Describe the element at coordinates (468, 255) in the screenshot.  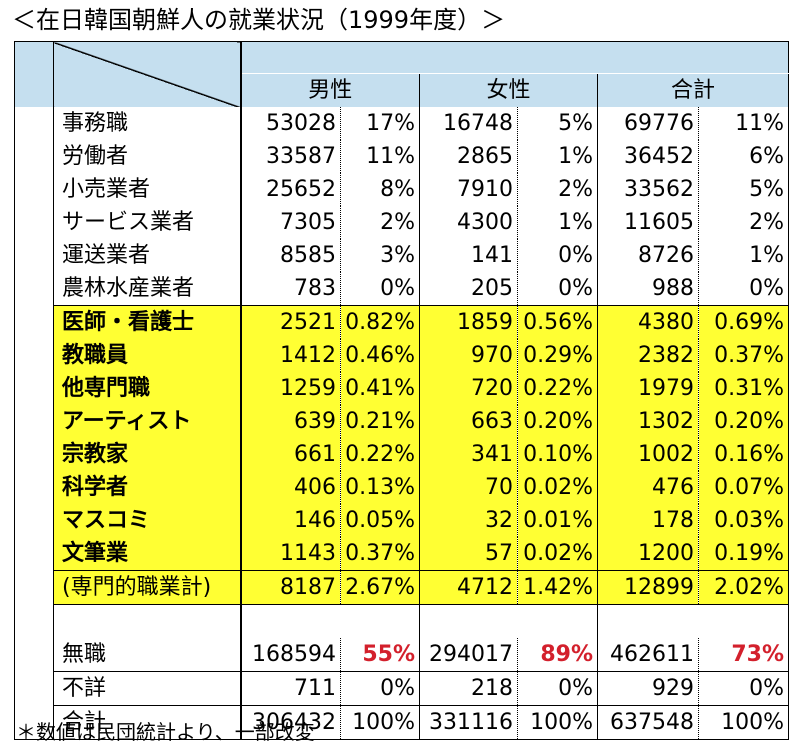
I see `female-count: 141` at that location.